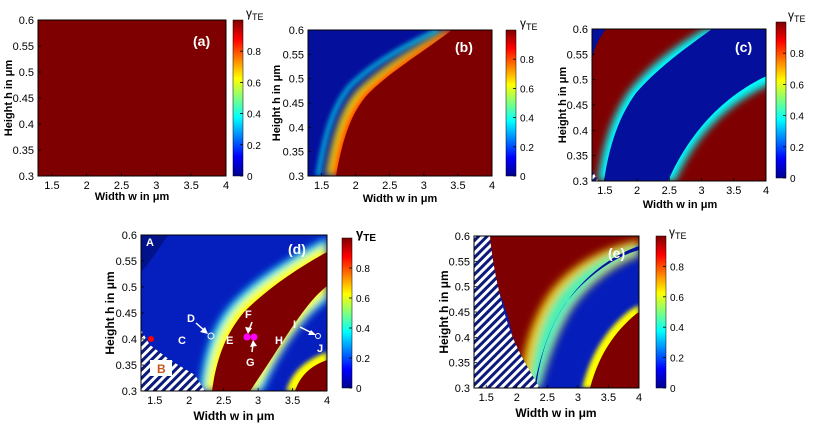 The image size is (828, 432). What do you see at coordinates (517, 398) in the screenshot?
I see `x-tick-label-e-1: 2` at bounding box center [517, 398].